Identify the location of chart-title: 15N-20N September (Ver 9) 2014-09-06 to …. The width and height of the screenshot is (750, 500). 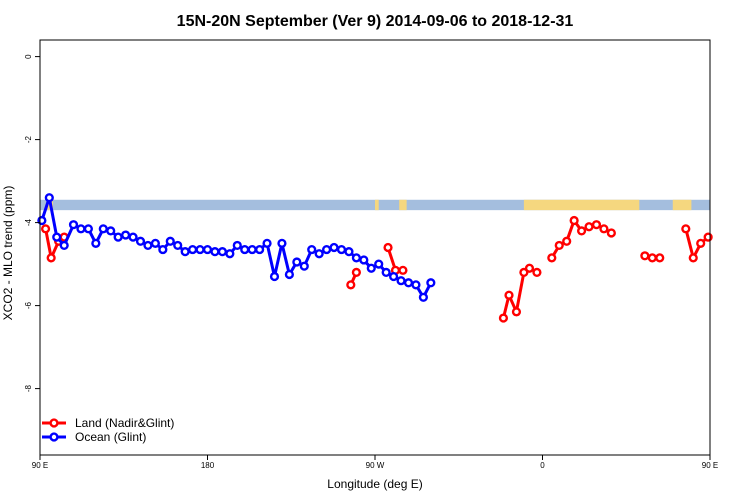
(375, 21).